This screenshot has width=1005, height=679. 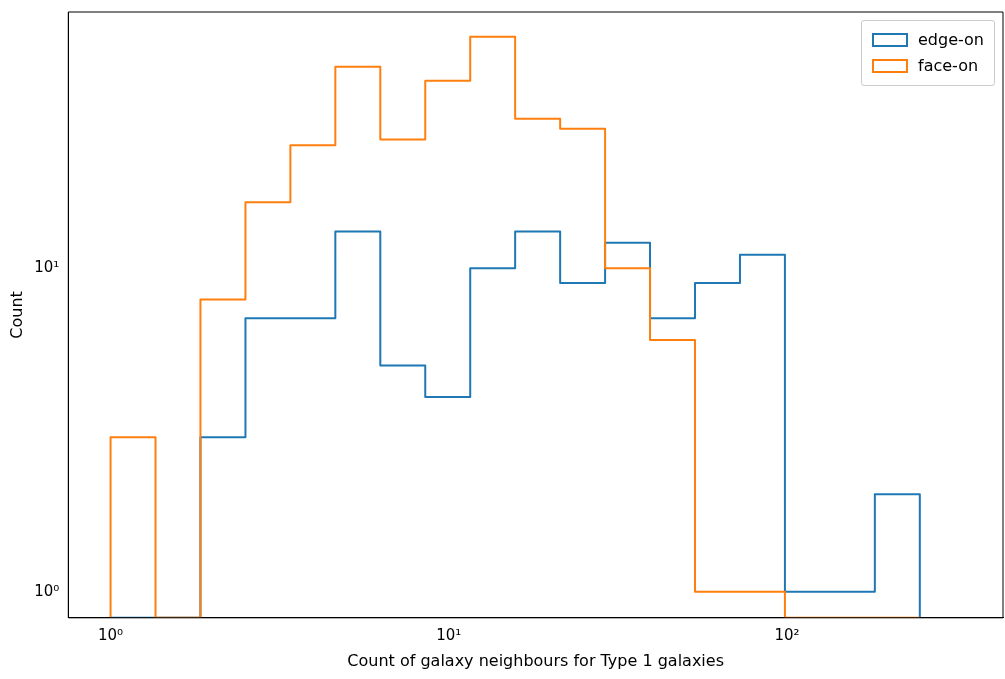 What do you see at coordinates (535, 660) in the screenshot?
I see `x-axis-title: Count of galaxy neighbours for Type 1 galaxies` at bounding box center [535, 660].